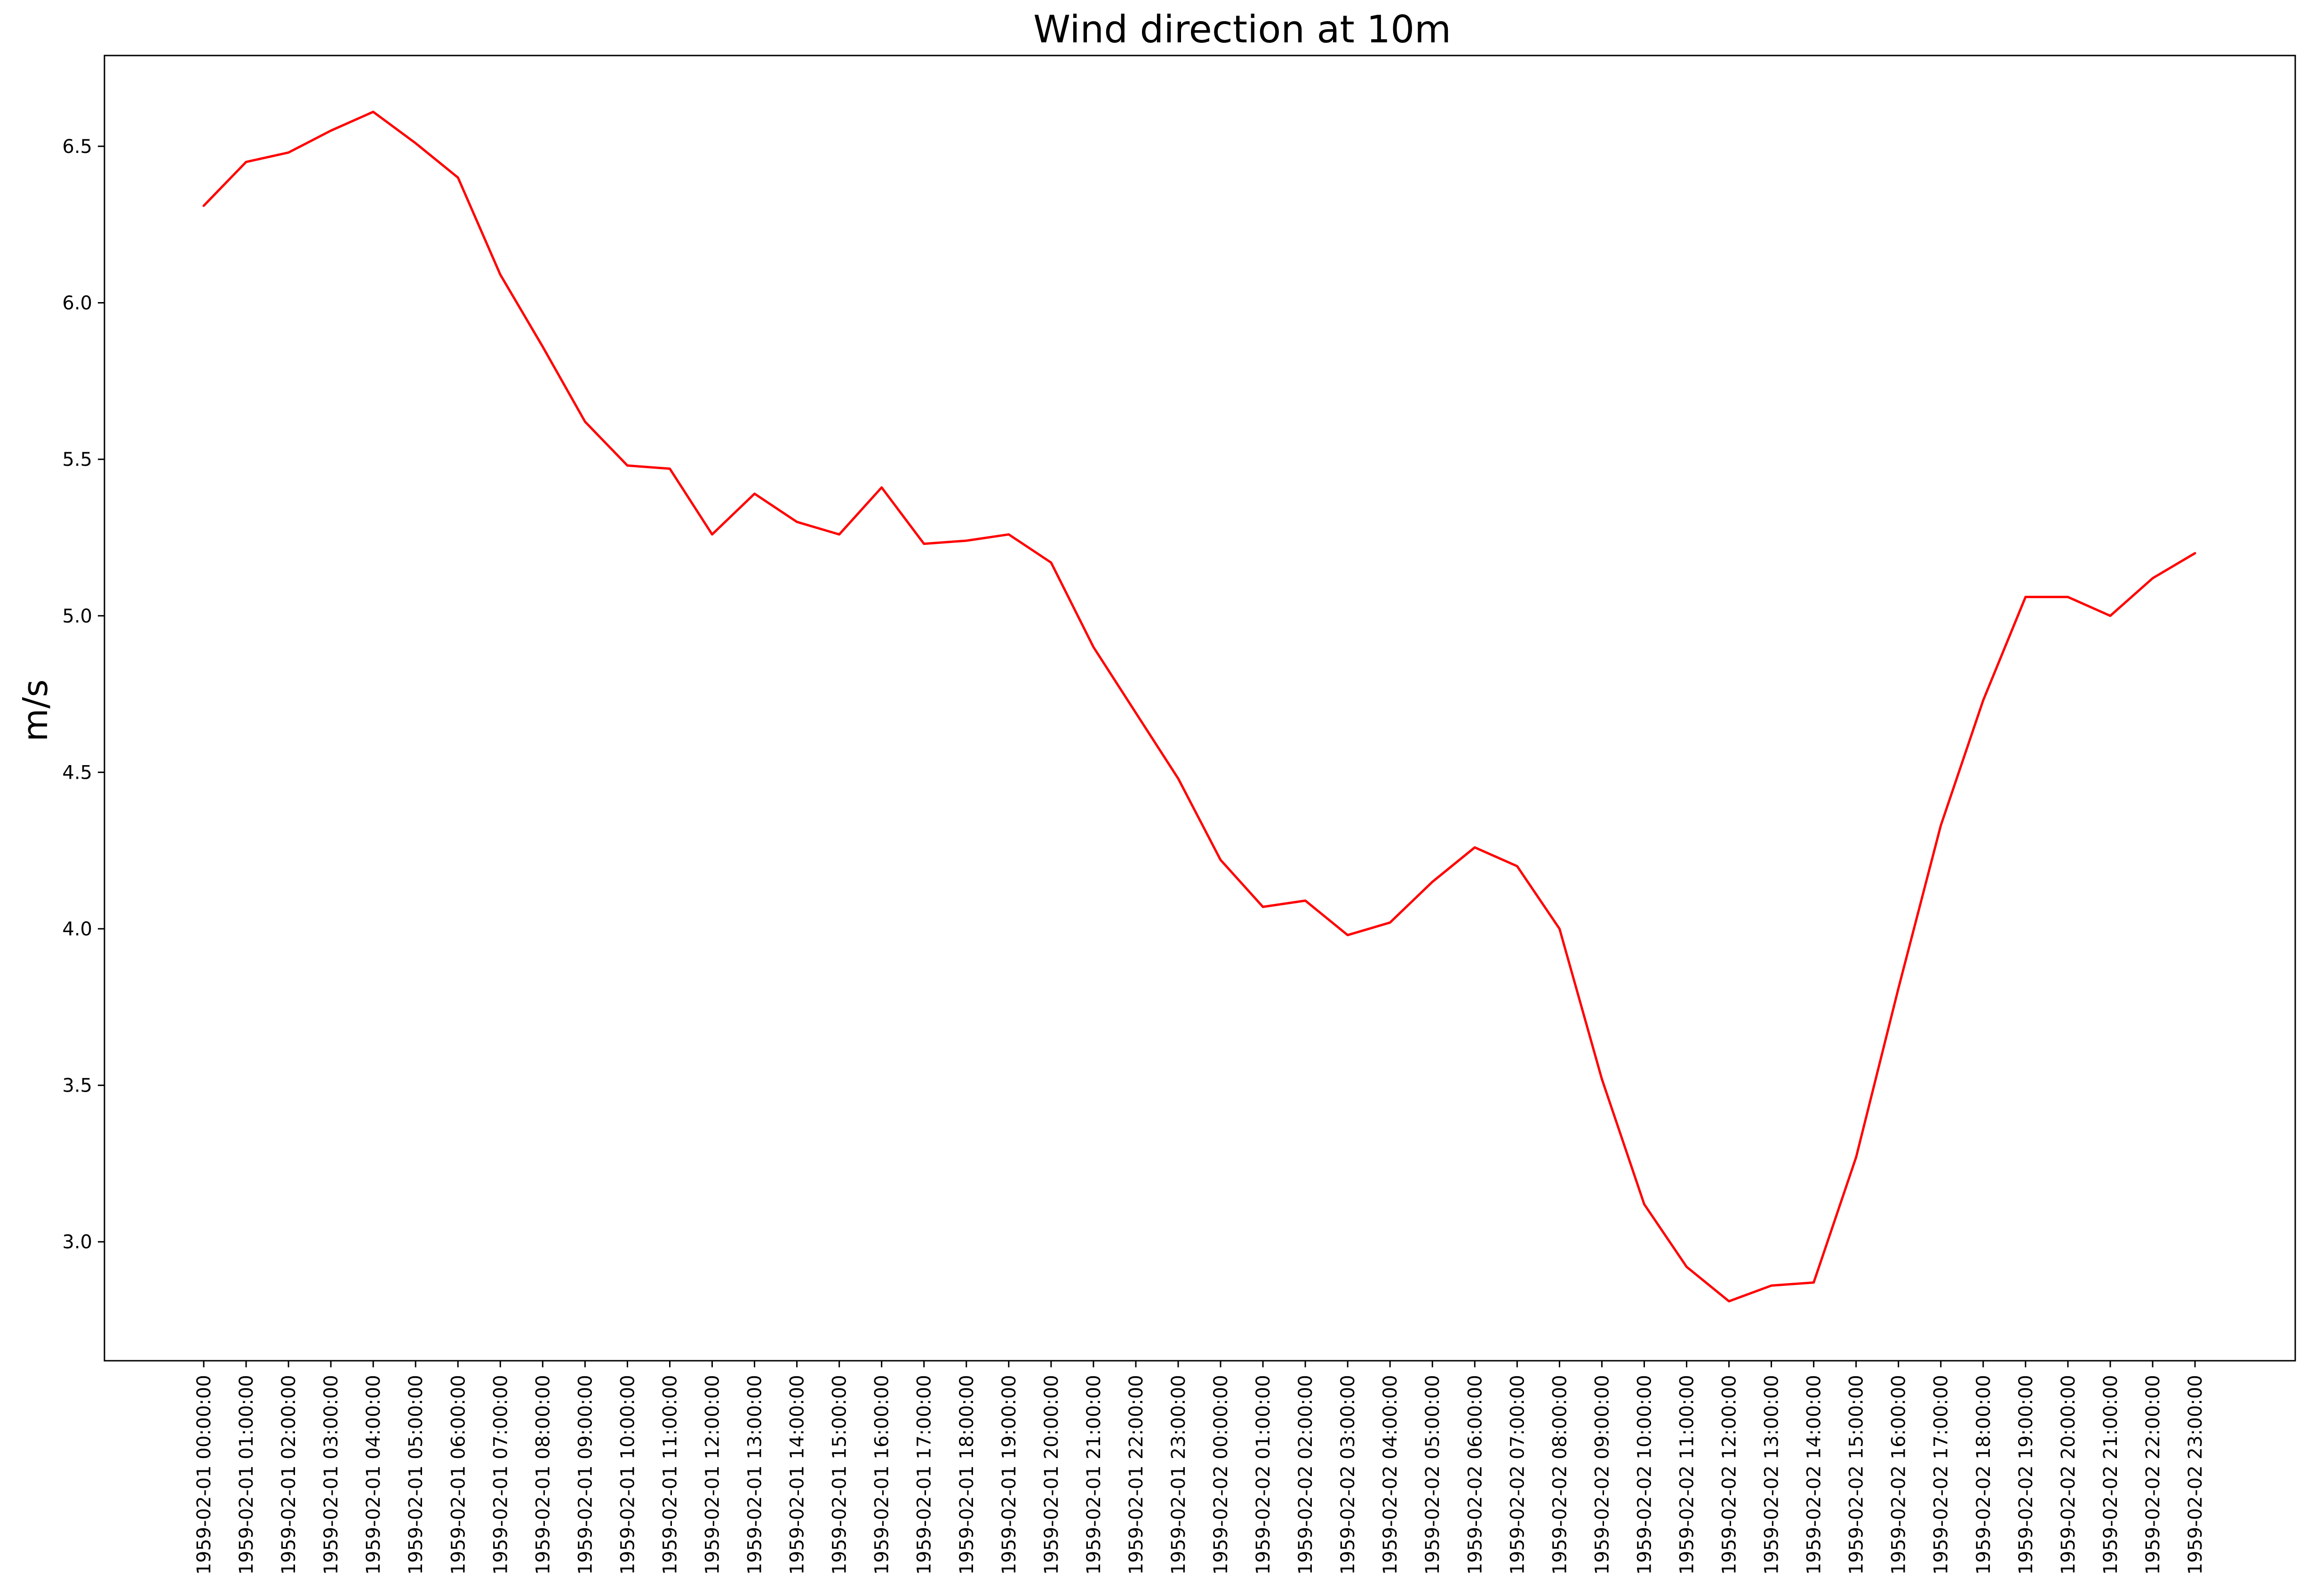 This screenshot has width=2307, height=1596. What do you see at coordinates (204, 1475) in the screenshot?
I see `x-tick-label: 1959-02-01 00:00:00` at bounding box center [204, 1475].